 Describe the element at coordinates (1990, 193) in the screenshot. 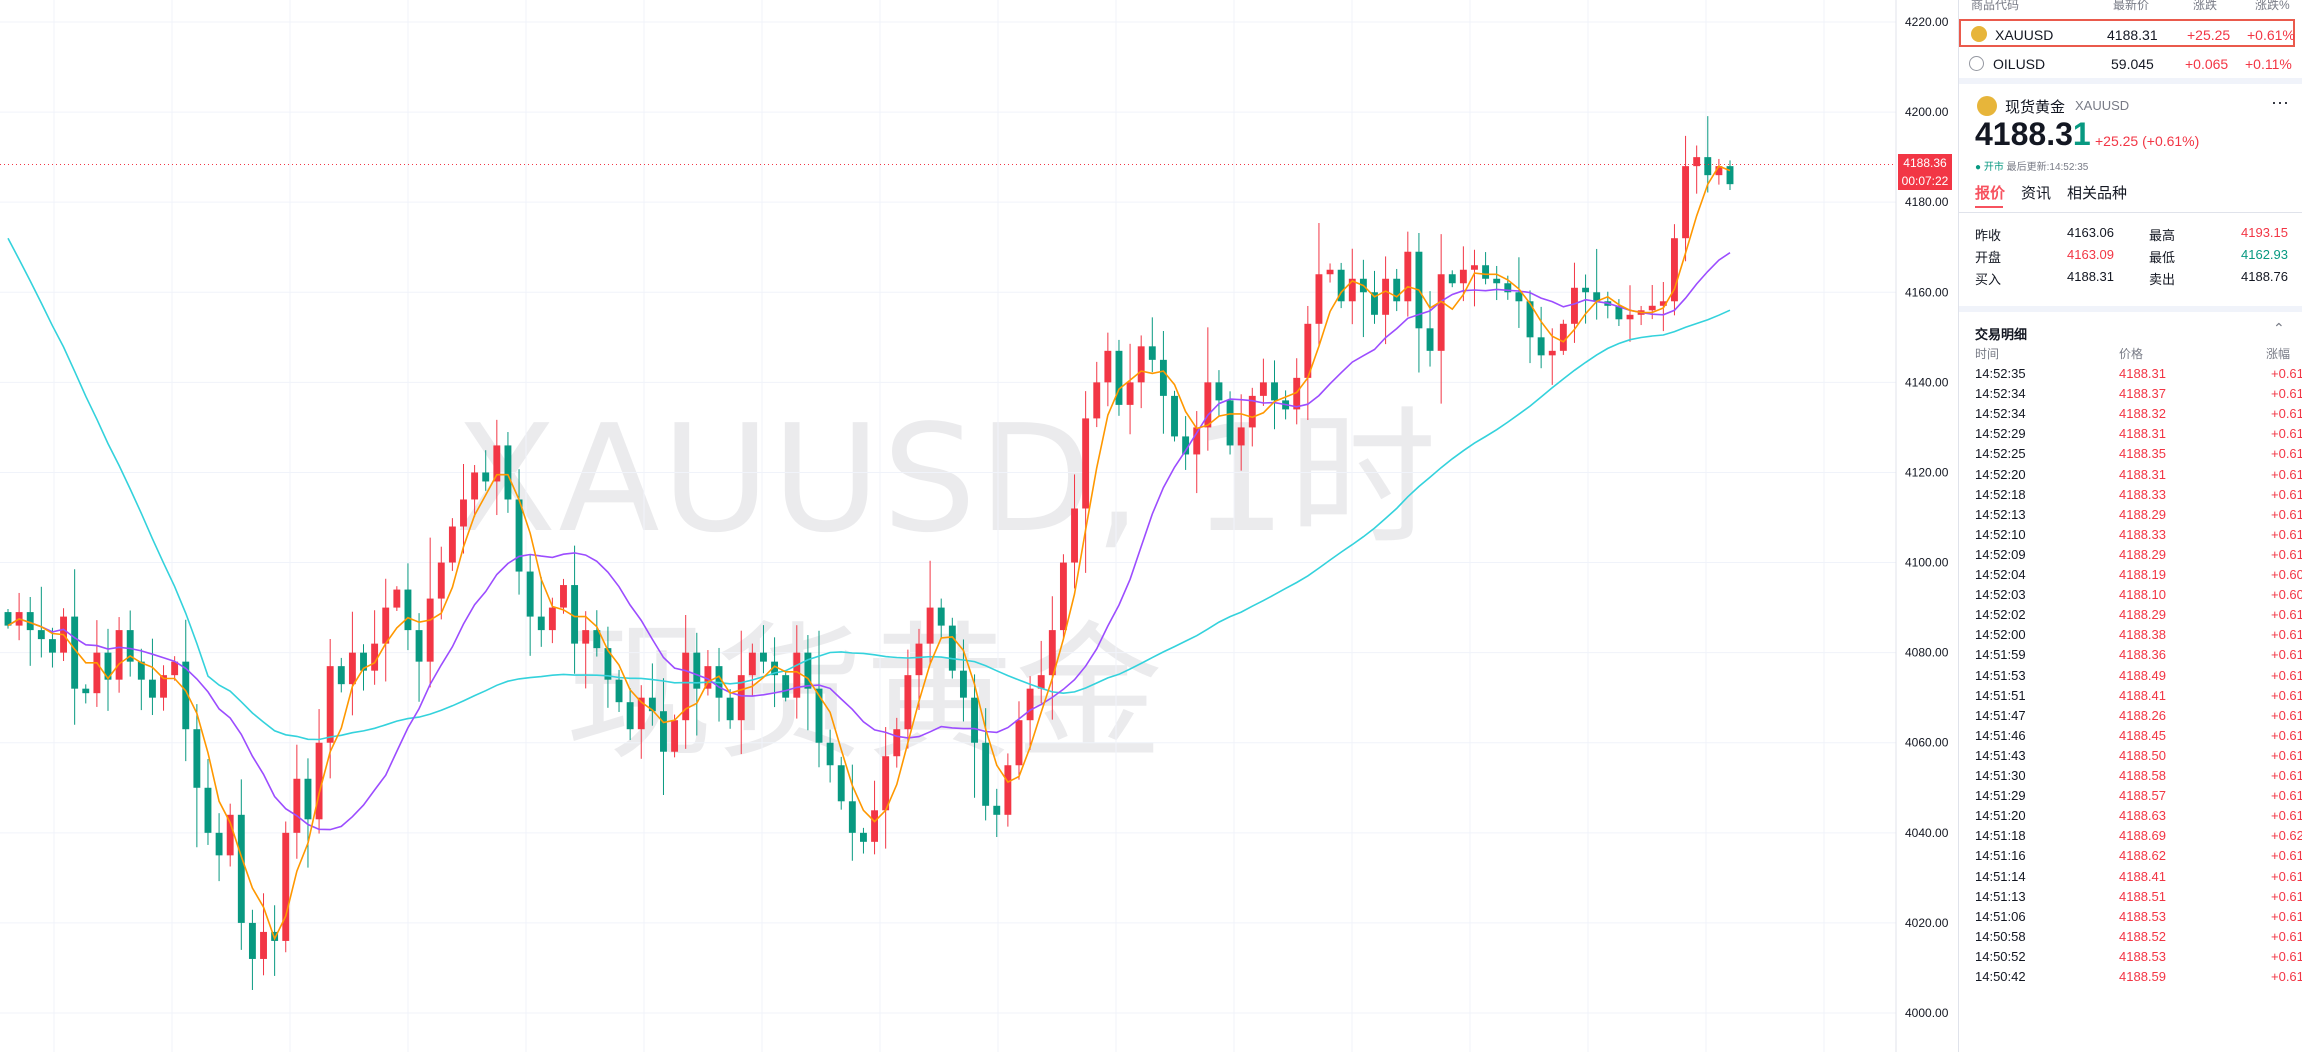

I see `tab-quote: 报价` at that location.